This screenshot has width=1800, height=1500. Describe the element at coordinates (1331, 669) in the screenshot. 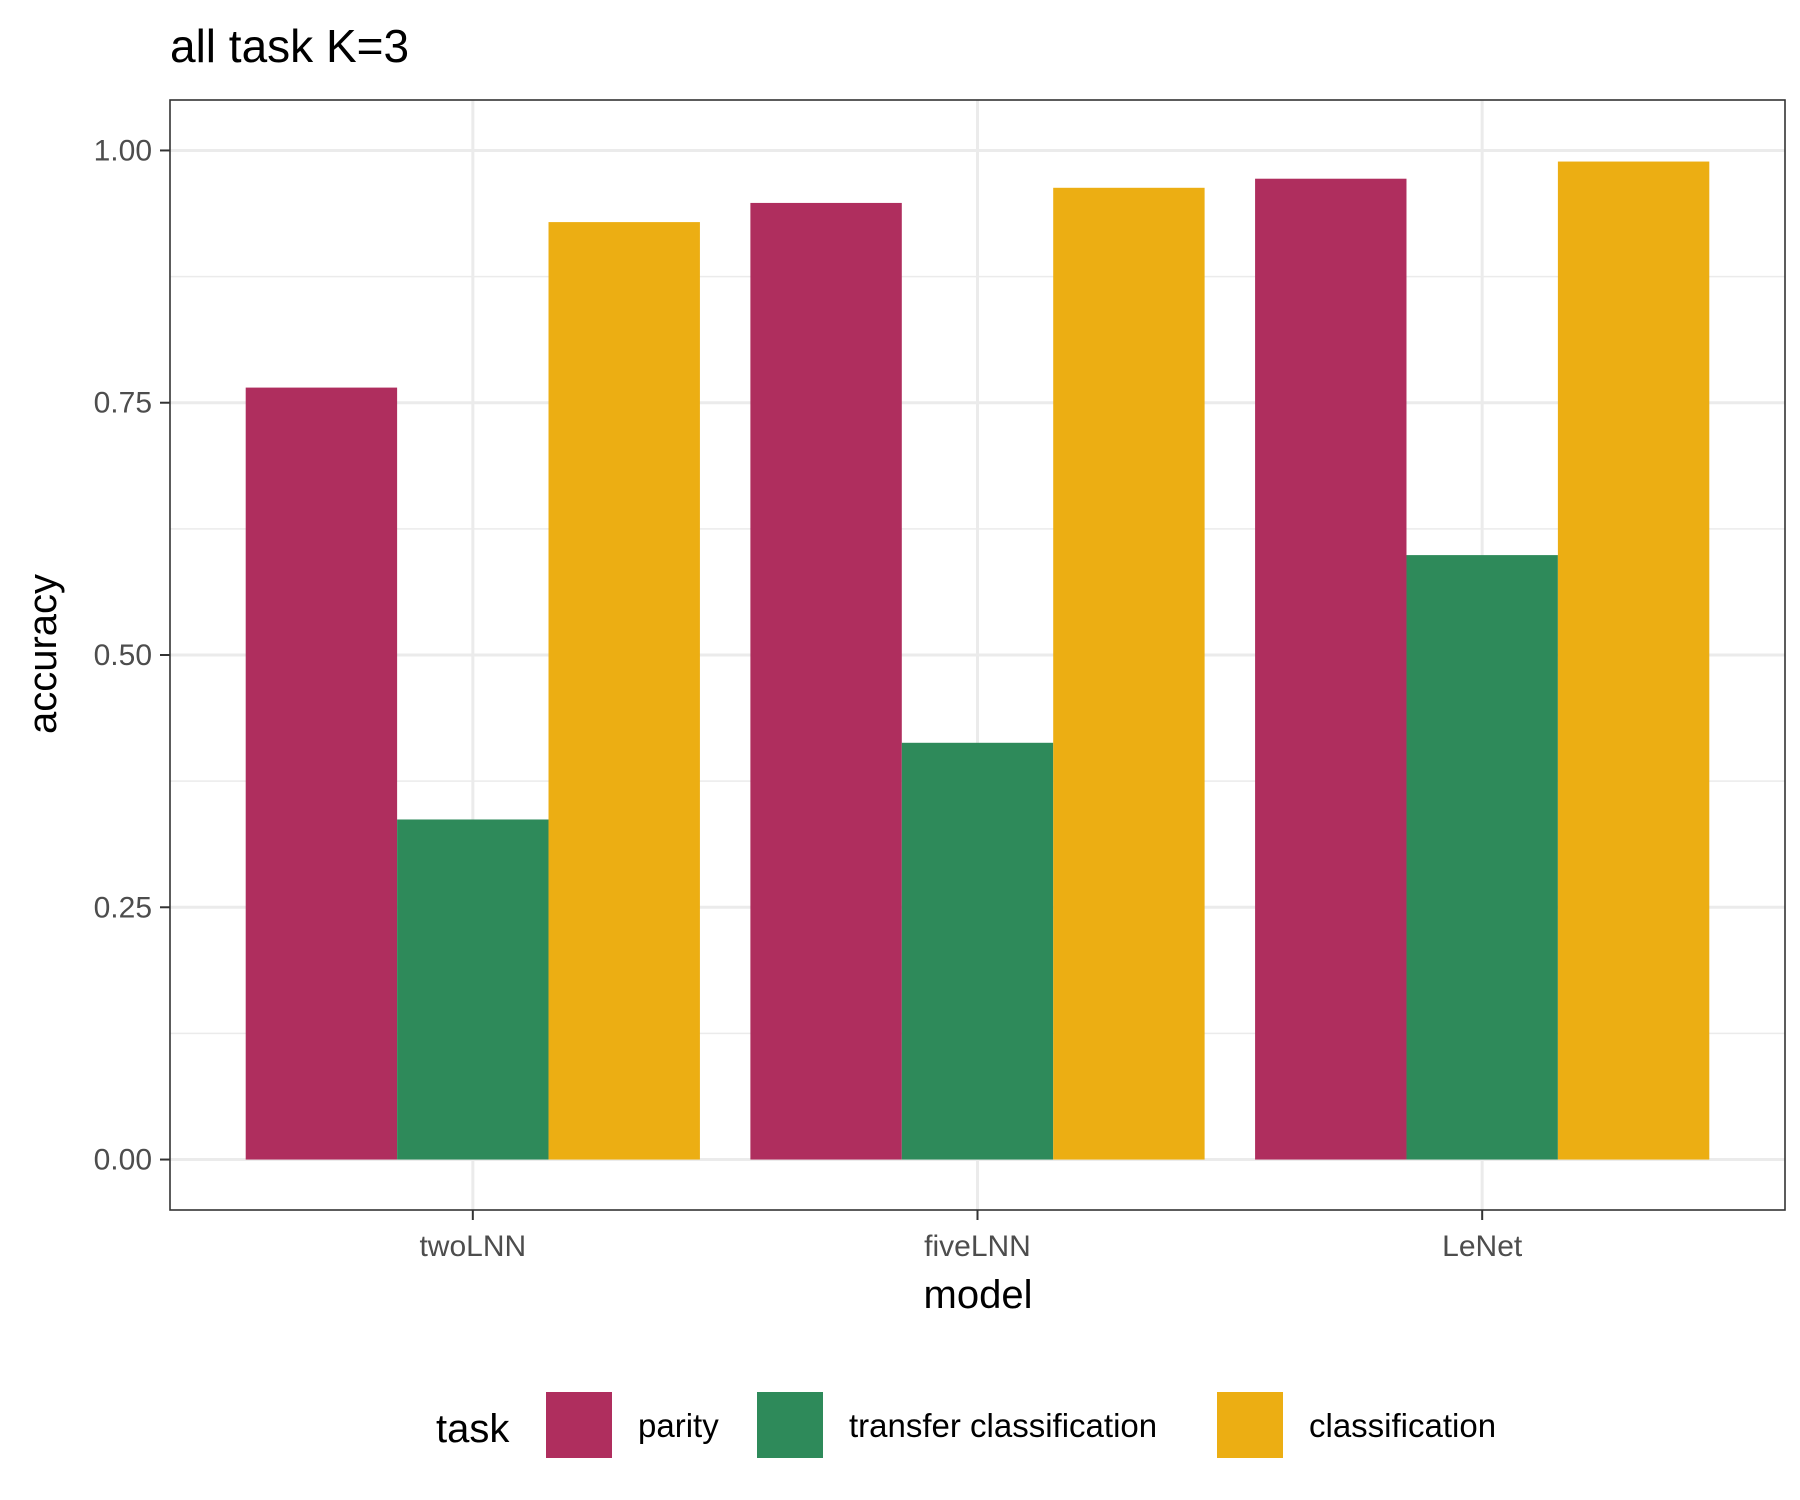

I see `bar-parity-LeNet` at that location.